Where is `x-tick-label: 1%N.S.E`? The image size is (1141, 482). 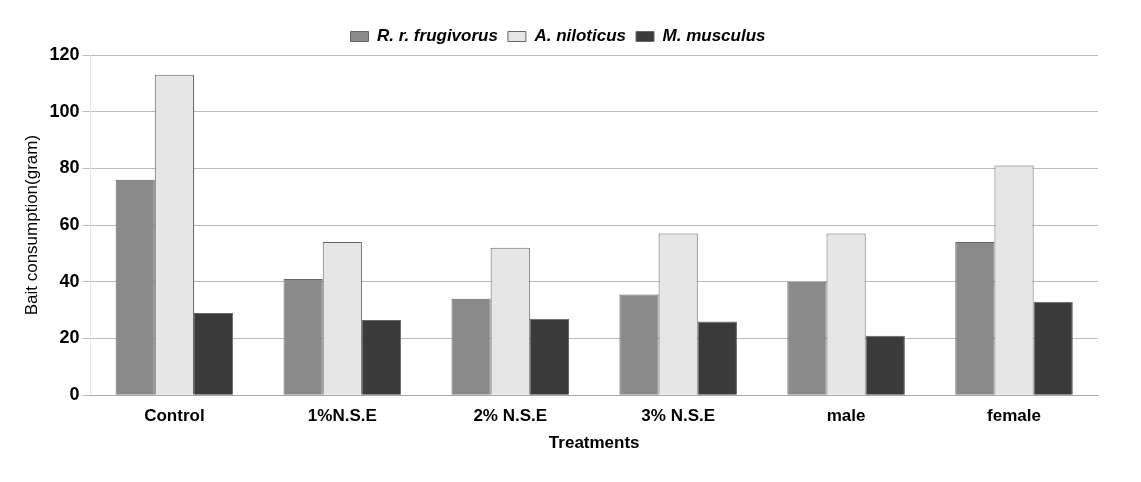
x-tick-label: 1%N.S.E is located at coordinates (342, 416).